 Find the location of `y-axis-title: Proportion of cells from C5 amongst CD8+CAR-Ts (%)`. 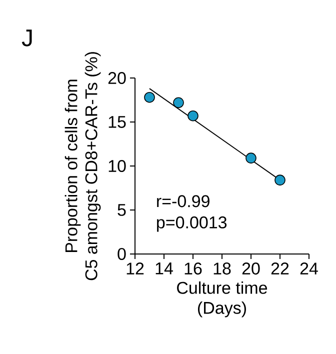

y-axis-title: Proportion of cells from C5 amongst CD8+CAR-Ts (%) is located at coordinates (82, 166).